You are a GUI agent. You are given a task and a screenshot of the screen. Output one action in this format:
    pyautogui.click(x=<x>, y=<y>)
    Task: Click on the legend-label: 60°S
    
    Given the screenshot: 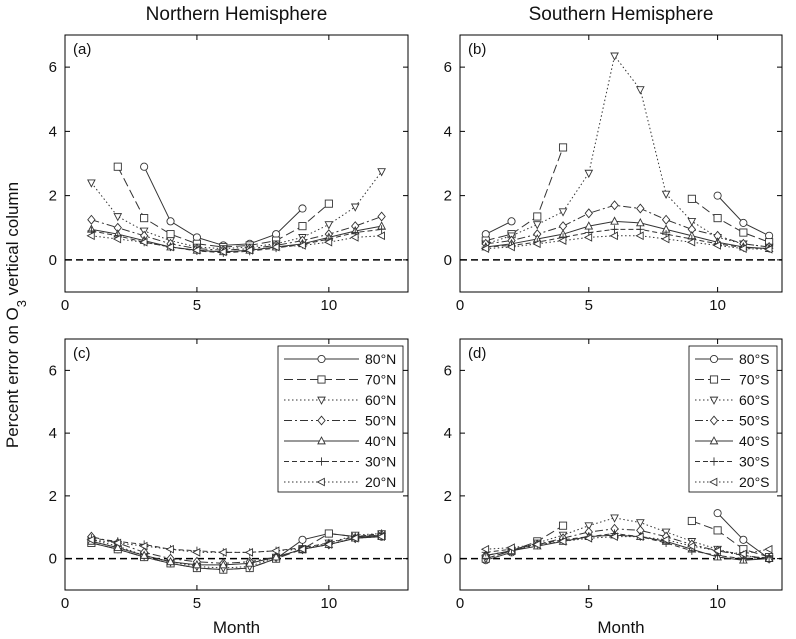 What is the action you would take?
    pyautogui.click(x=754, y=400)
    